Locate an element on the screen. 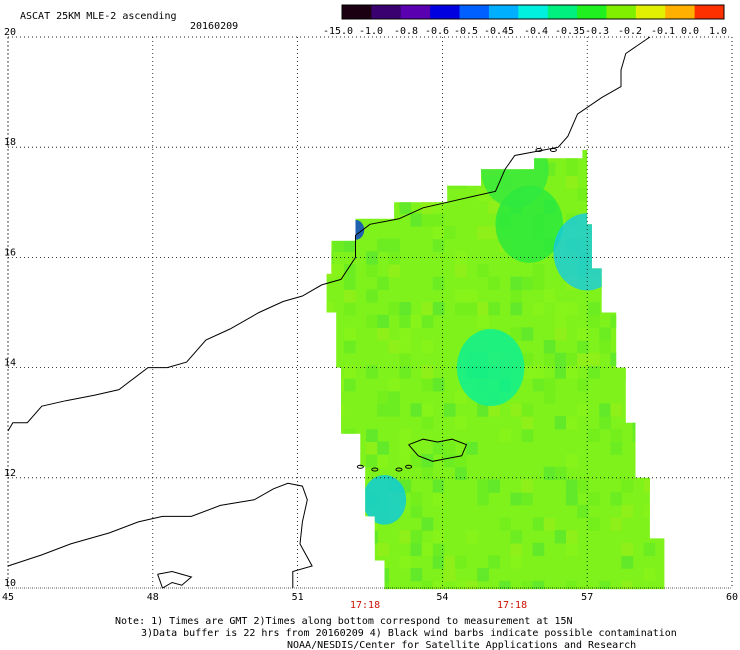  pass-time-1: 17:18 is located at coordinates (365, 605).